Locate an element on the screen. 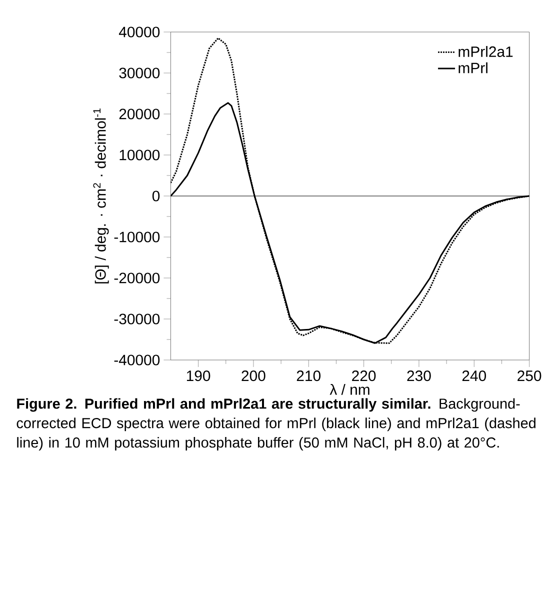 The height and width of the screenshot is (596, 559). x-tick-label: 240 is located at coordinates (474, 376).